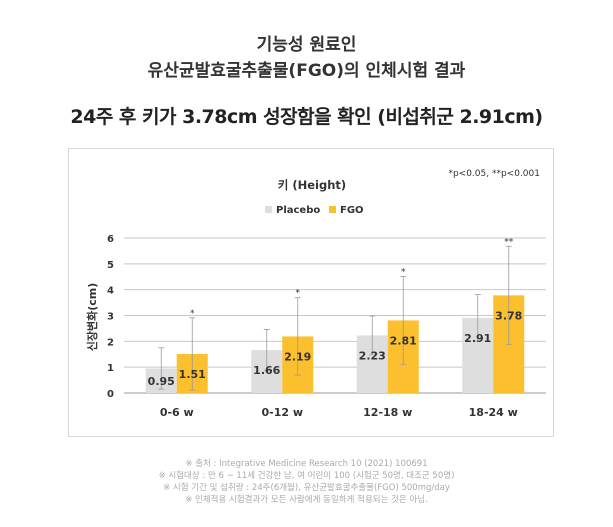 The height and width of the screenshot is (527, 613). I want to click on y-tick-label: 1, so click(110, 368).